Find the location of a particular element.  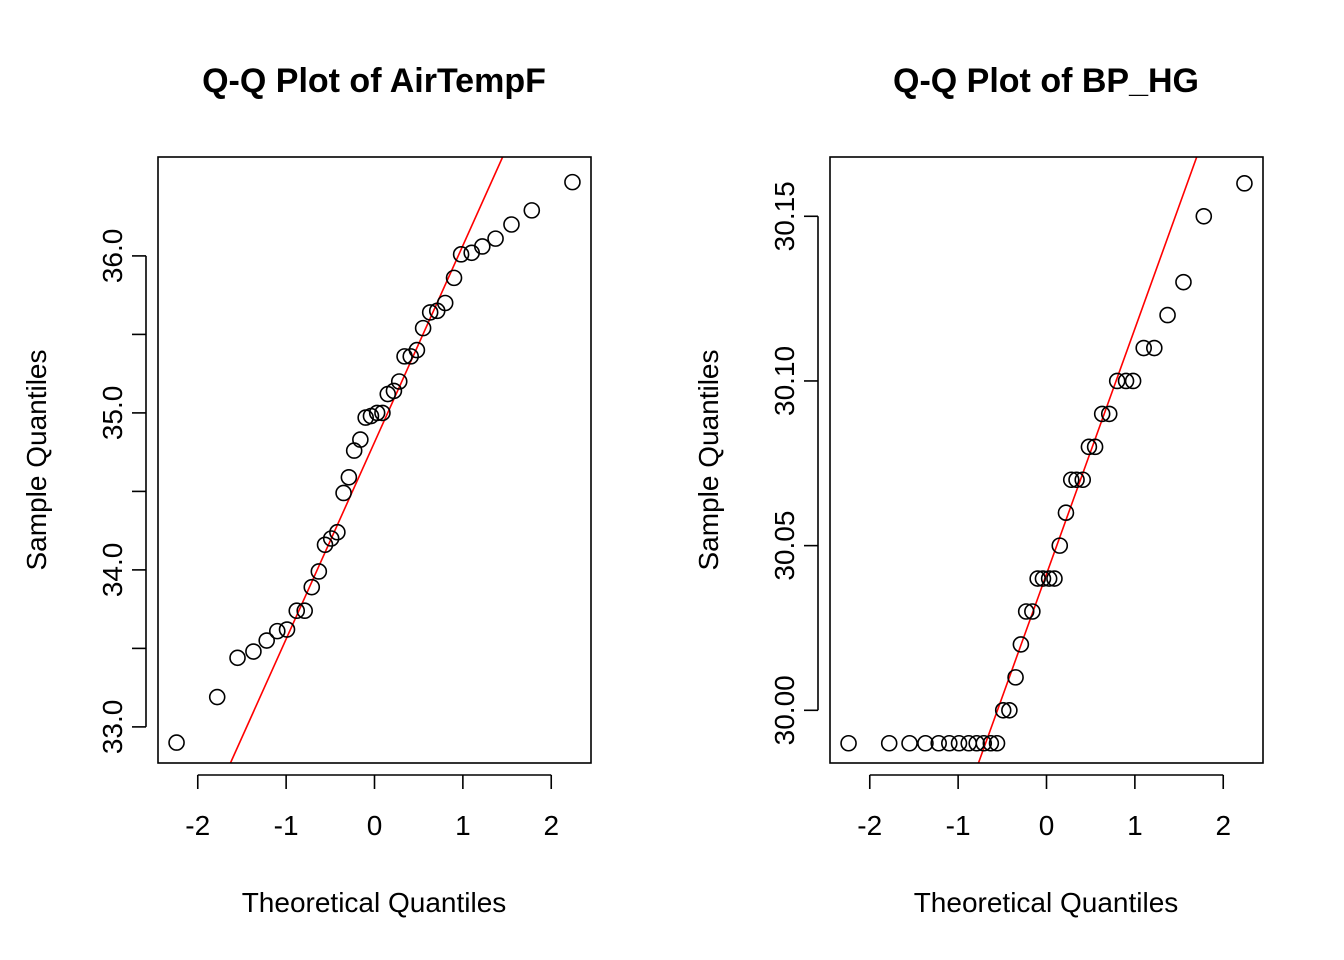

y-tick-label: 30.05 is located at coordinates (784, 546).